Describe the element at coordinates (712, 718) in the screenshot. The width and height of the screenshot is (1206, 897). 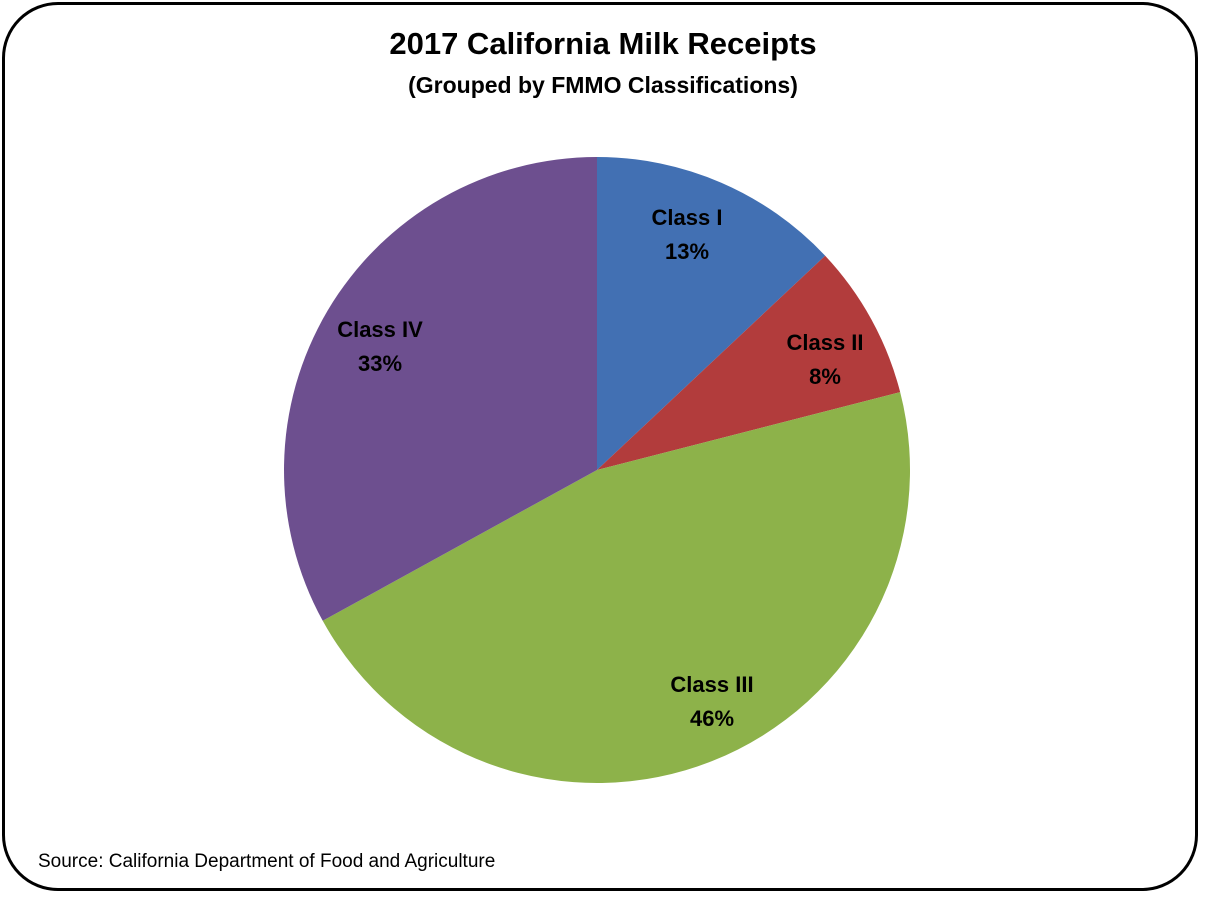
I see `slice-value-class-iii: 46%` at that location.